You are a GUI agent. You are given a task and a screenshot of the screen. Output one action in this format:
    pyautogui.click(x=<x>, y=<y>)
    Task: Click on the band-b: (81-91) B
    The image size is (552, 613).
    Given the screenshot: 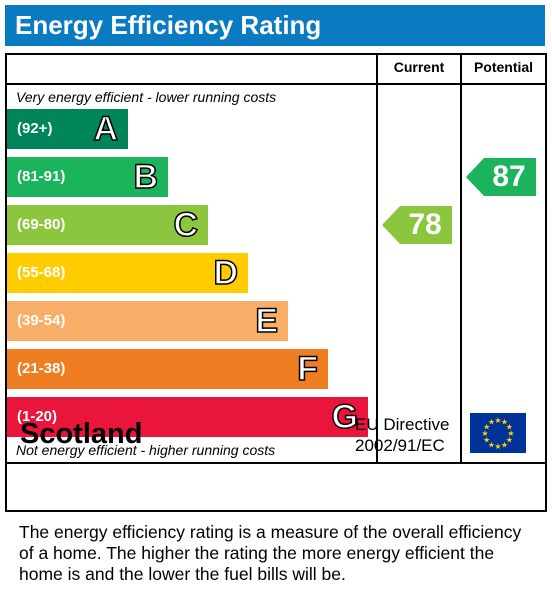 What is the action you would take?
    pyautogui.click(x=87, y=177)
    